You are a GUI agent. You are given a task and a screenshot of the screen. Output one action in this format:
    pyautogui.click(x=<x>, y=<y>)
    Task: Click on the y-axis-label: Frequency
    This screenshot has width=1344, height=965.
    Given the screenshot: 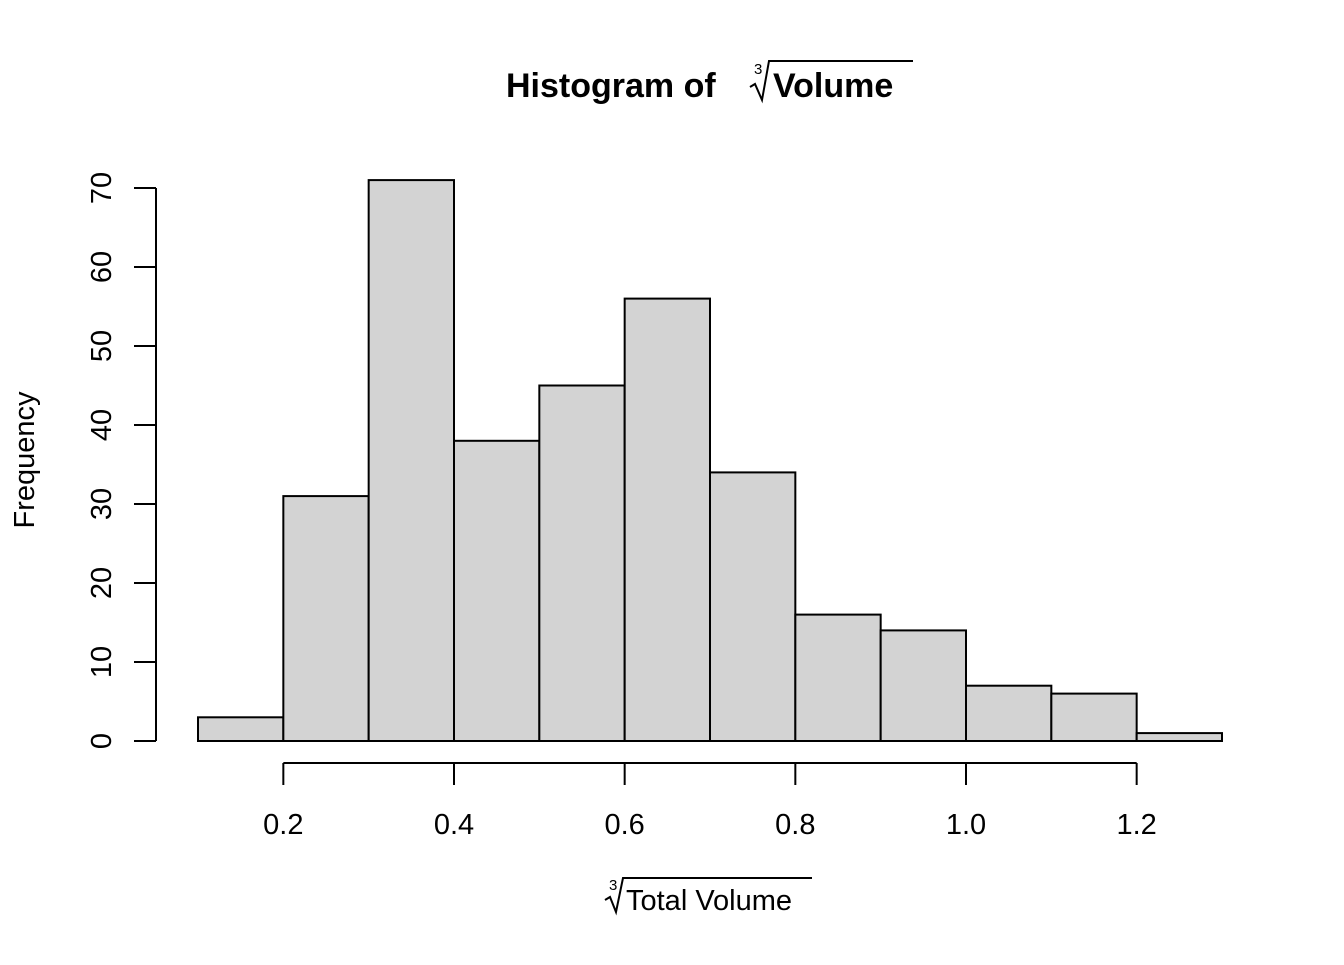 What is the action you would take?
    pyautogui.click(x=25, y=460)
    